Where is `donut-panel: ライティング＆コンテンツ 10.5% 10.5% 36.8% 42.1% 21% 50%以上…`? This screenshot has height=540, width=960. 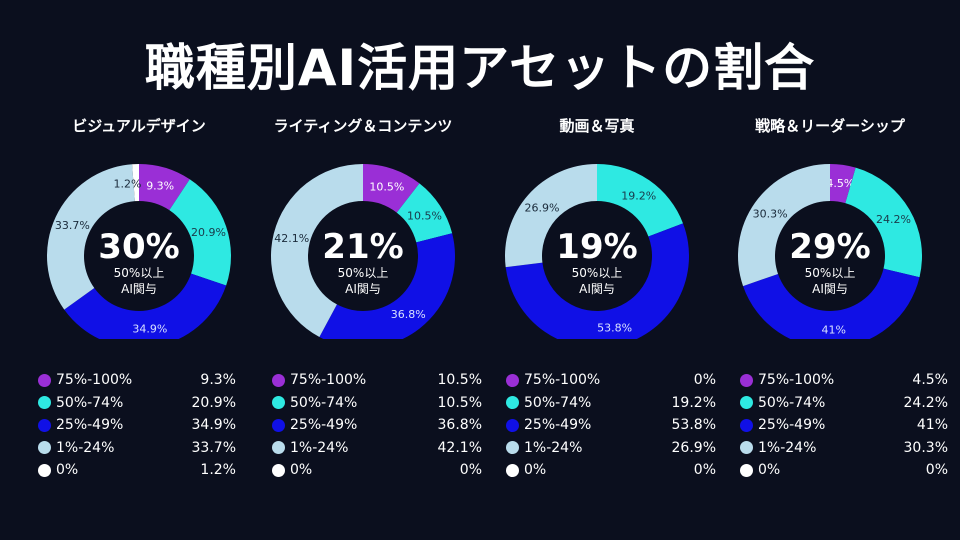
donut-panel: ライティング＆コンテンツ 10.5% 10.5% 36.8% 42.1% 21% 50%以上… is located at coordinates (363, 227).